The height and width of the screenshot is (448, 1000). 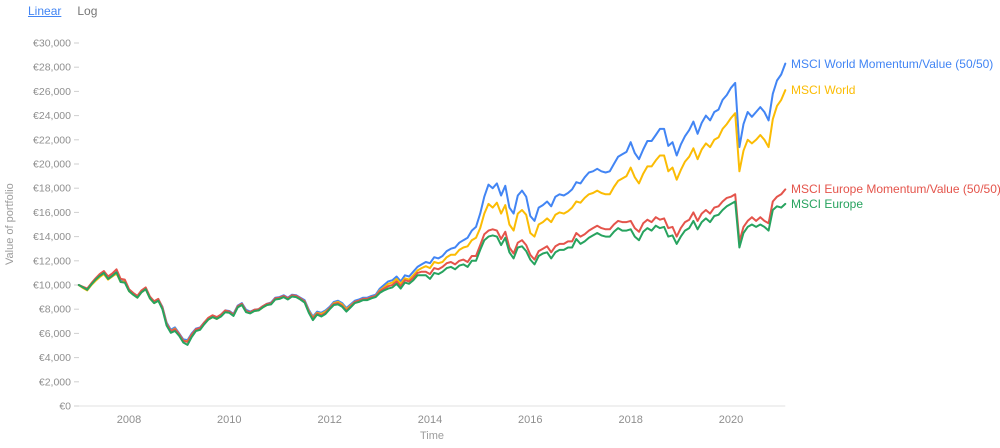 I want to click on scale-toggle-group: Linear Log, so click(x=62, y=11).